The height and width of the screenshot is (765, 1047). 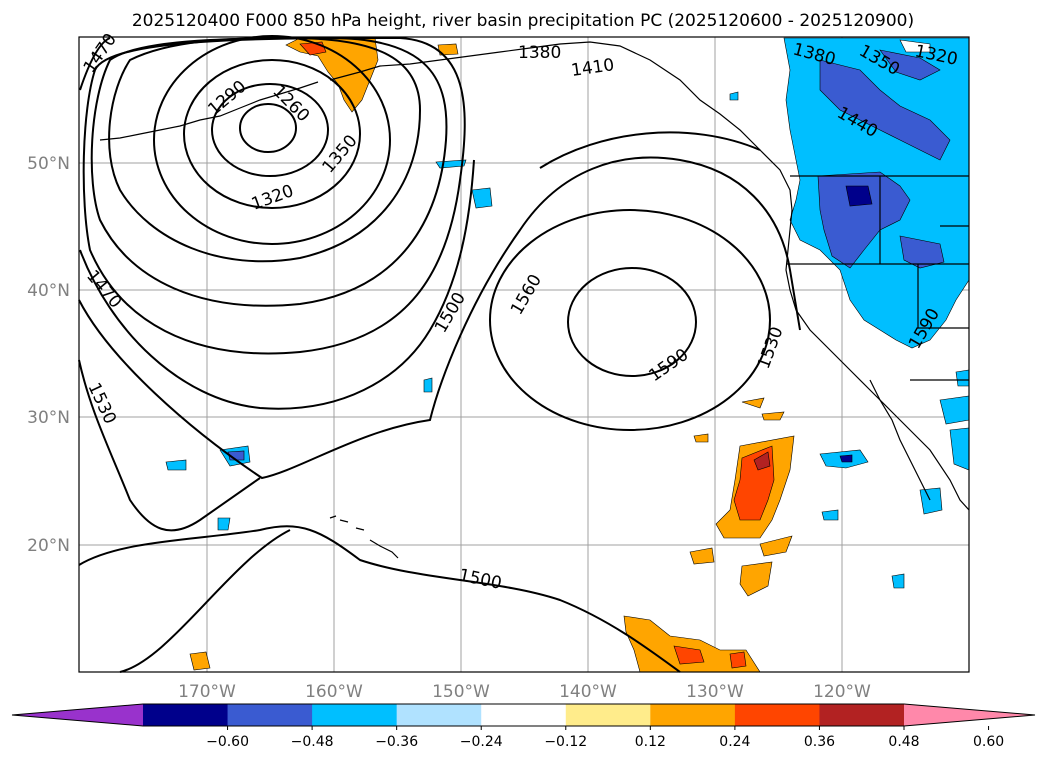 What do you see at coordinates (48, 418) in the screenshot?
I see `lat-label: 30°N` at bounding box center [48, 418].